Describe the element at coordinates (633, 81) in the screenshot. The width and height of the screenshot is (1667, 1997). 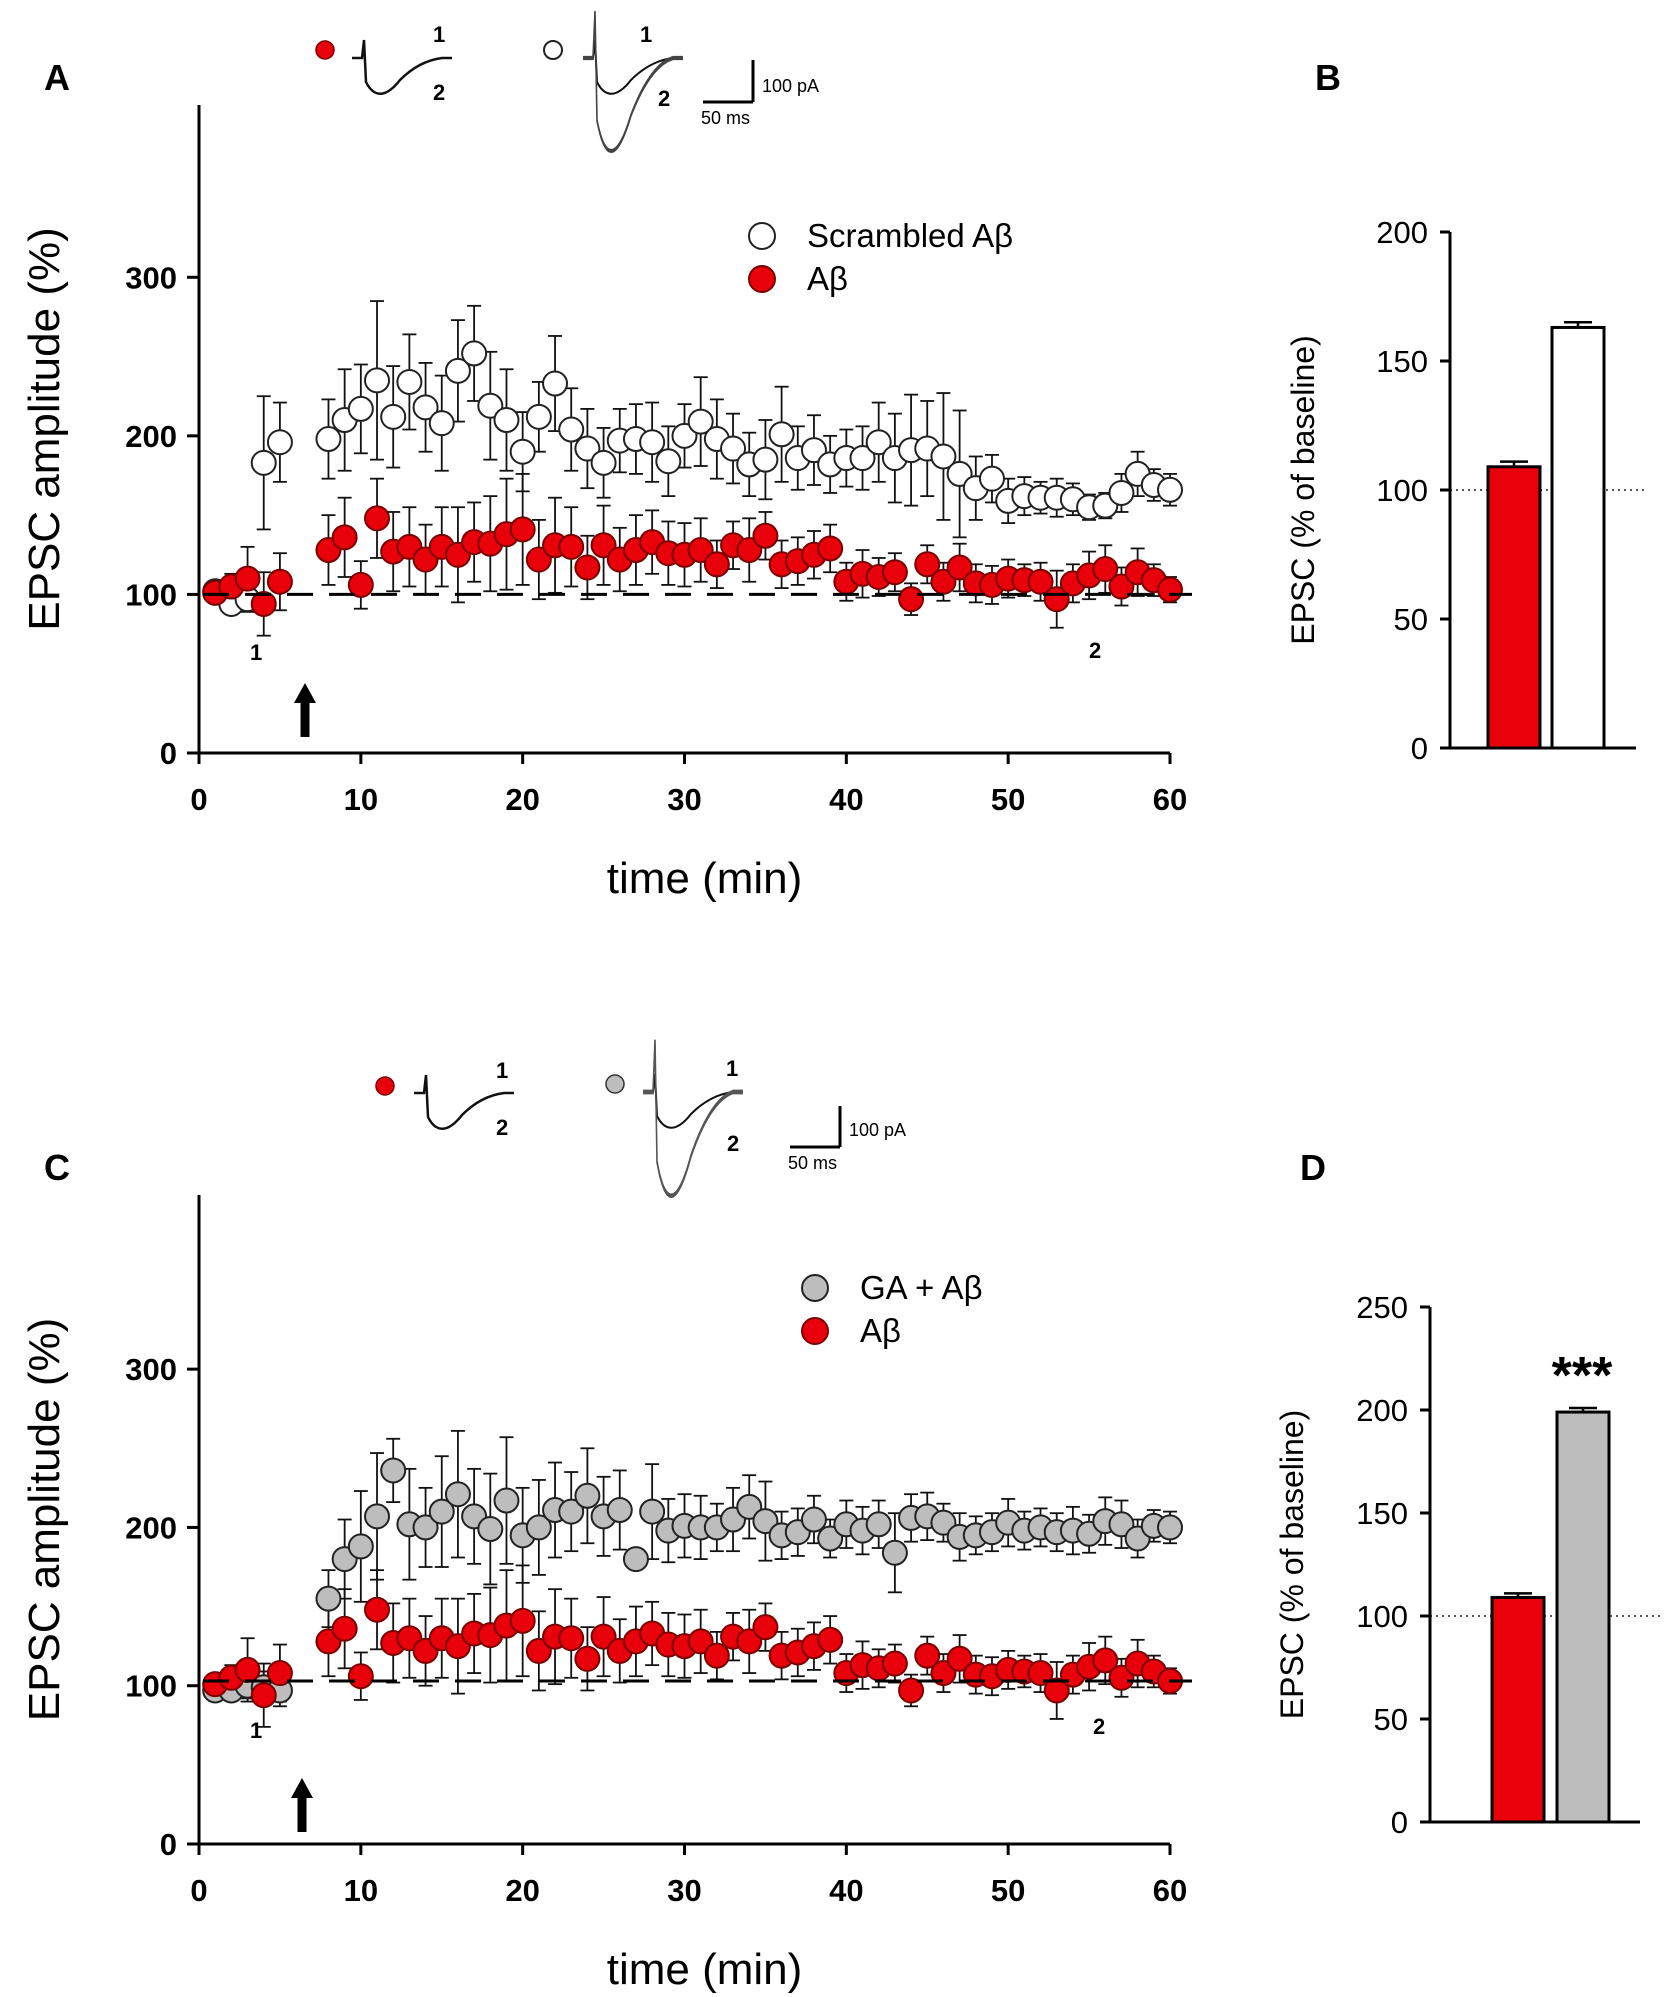
I see `trace-scrambled` at that location.